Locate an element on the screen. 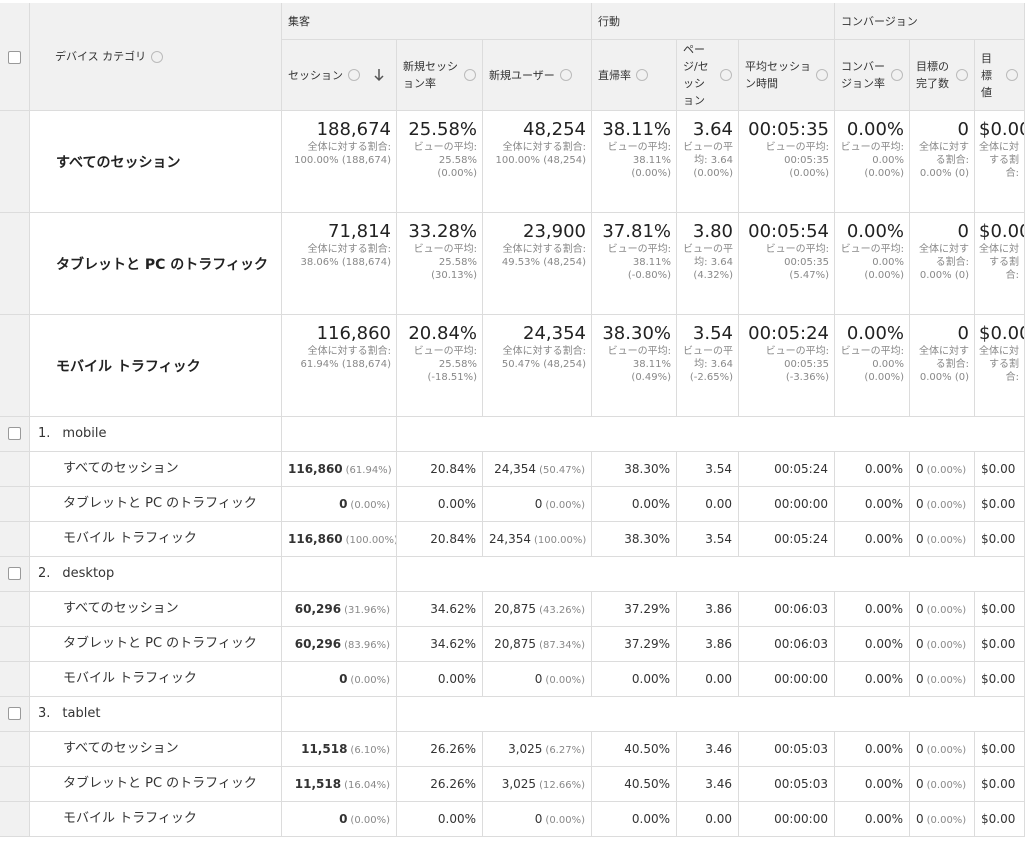 The image size is (1025, 841). metric-percent: (50.47%) is located at coordinates (562, 470).